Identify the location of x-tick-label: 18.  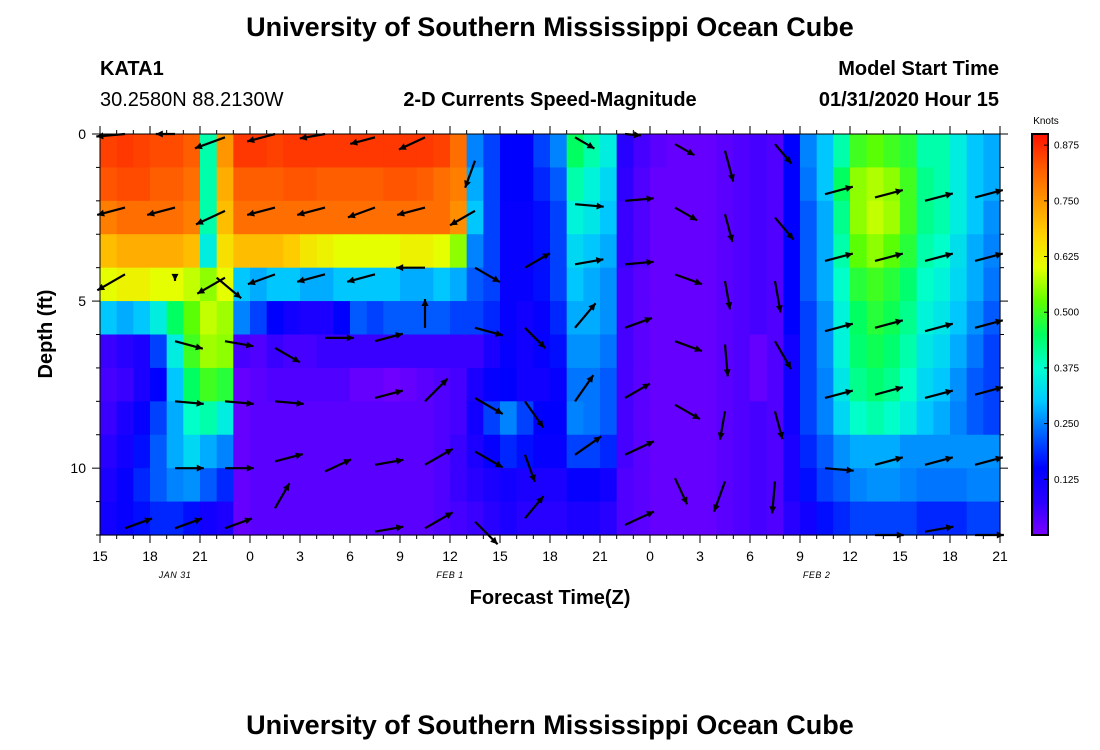
(550, 556).